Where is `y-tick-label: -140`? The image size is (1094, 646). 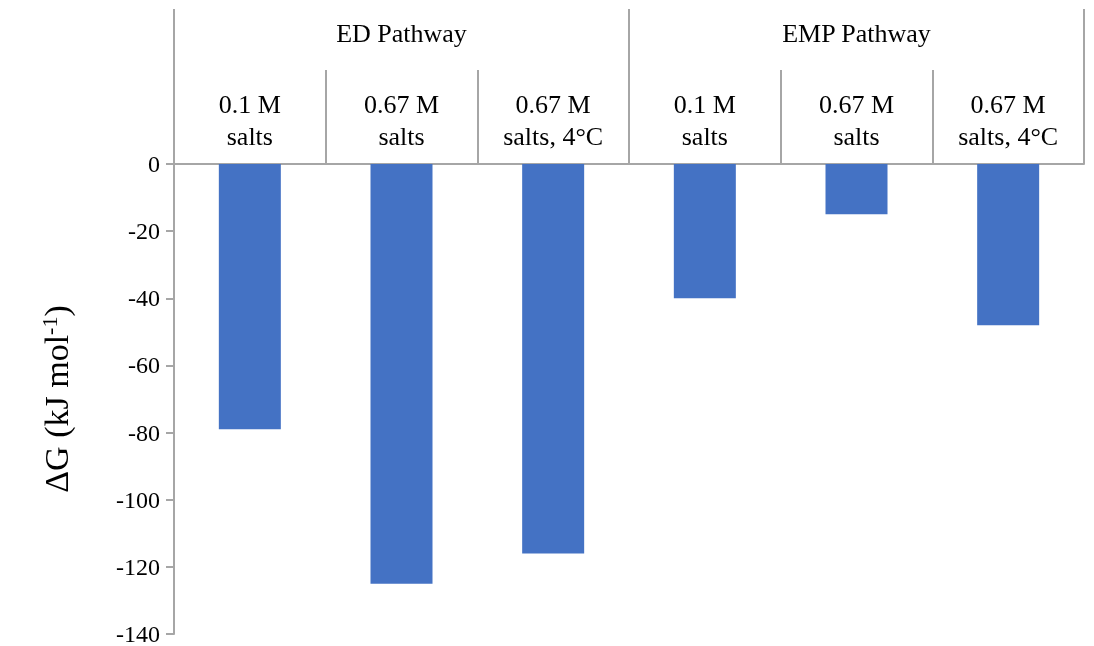
y-tick-label: -140 is located at coordinates (138, 633).